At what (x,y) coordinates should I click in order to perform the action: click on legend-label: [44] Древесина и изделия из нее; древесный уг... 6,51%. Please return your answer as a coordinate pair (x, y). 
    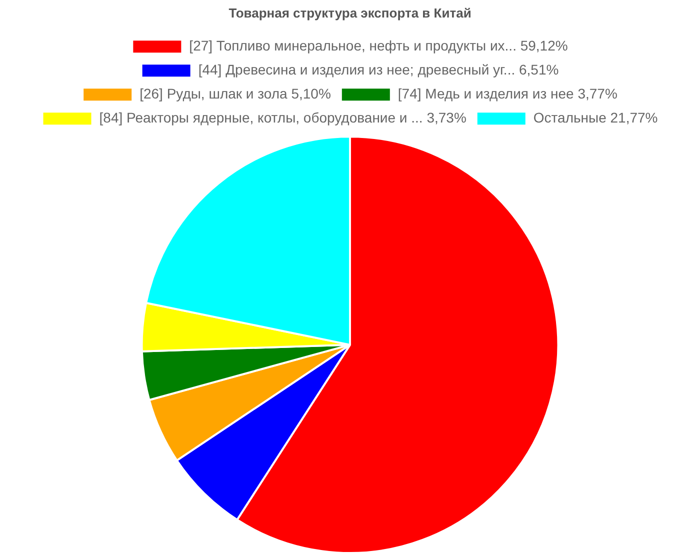
    Looking at the image, I should click on (378, 69).